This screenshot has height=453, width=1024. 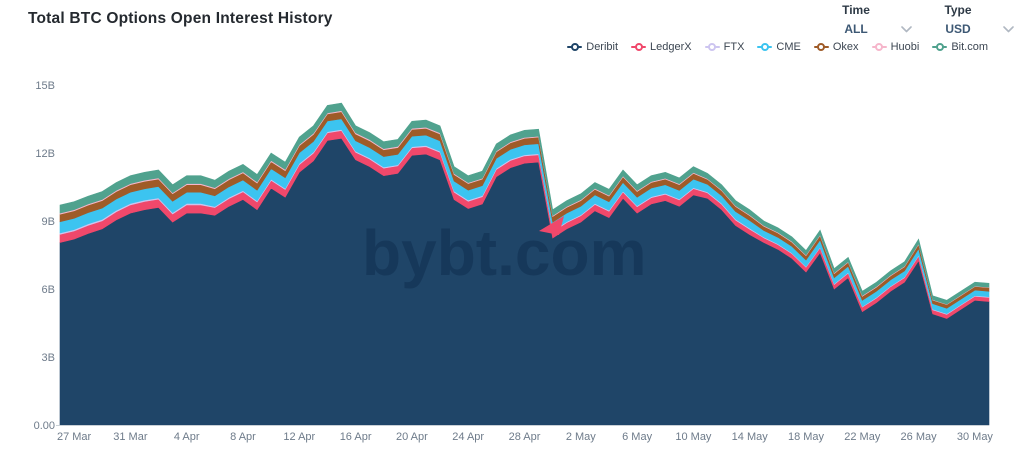 I want to click on x-axis-label: 4 Apr, so click(x=187, y=437).